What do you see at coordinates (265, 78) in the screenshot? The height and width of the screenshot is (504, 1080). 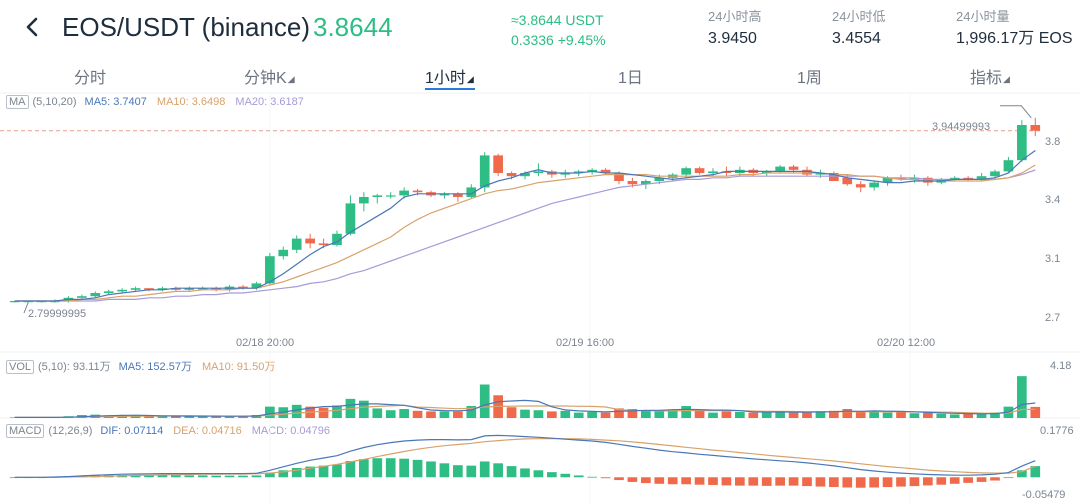 I see `tab-label: 分钟K` at bounding box center [265, 78].